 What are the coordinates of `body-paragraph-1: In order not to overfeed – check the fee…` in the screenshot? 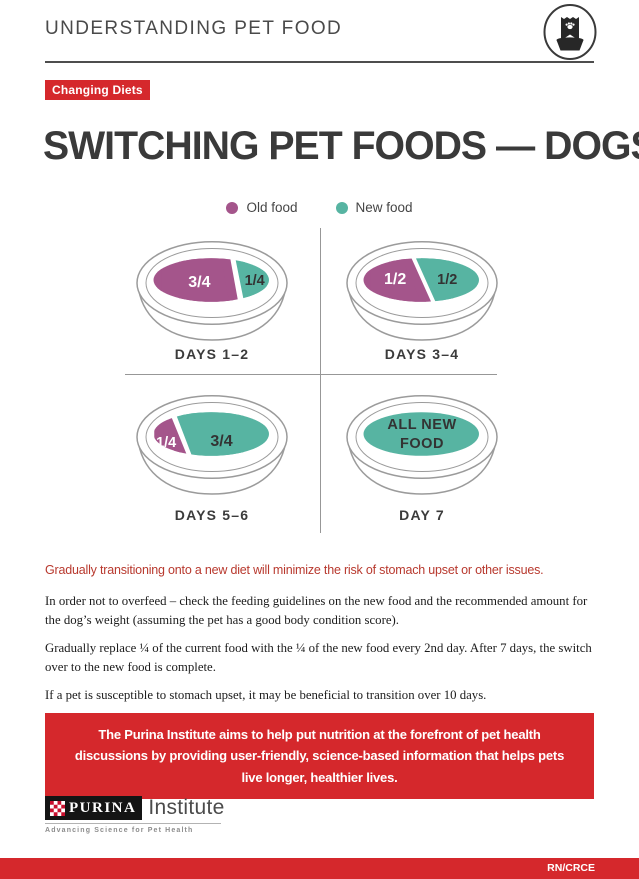 It's located at (316, 610).